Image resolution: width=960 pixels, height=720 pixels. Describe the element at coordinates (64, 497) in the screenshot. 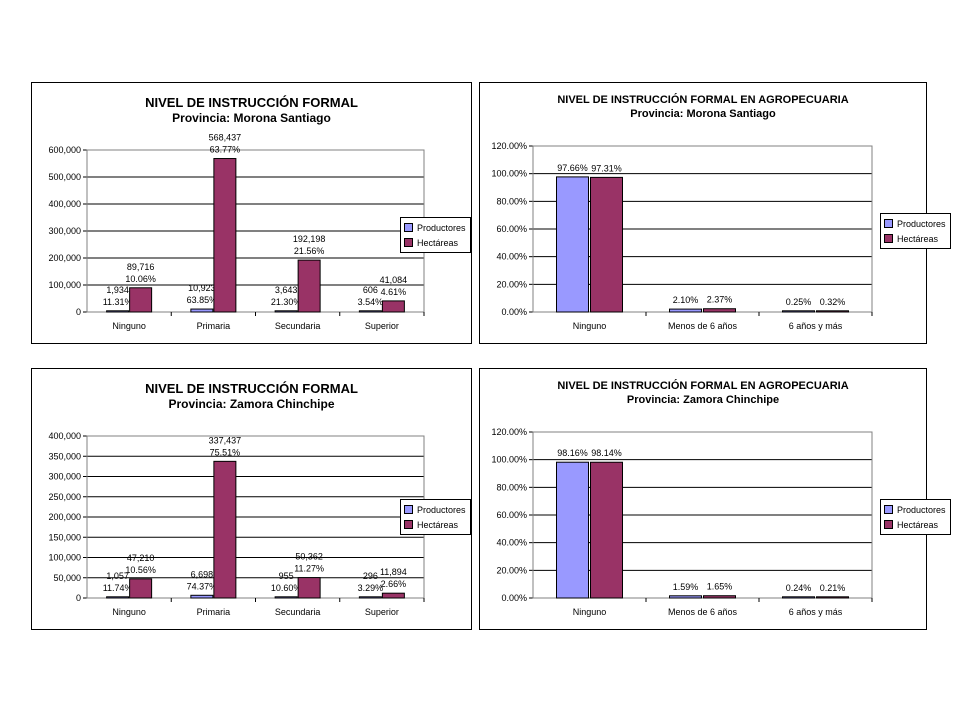

I see `y-tick-label: 250,000` at that location.